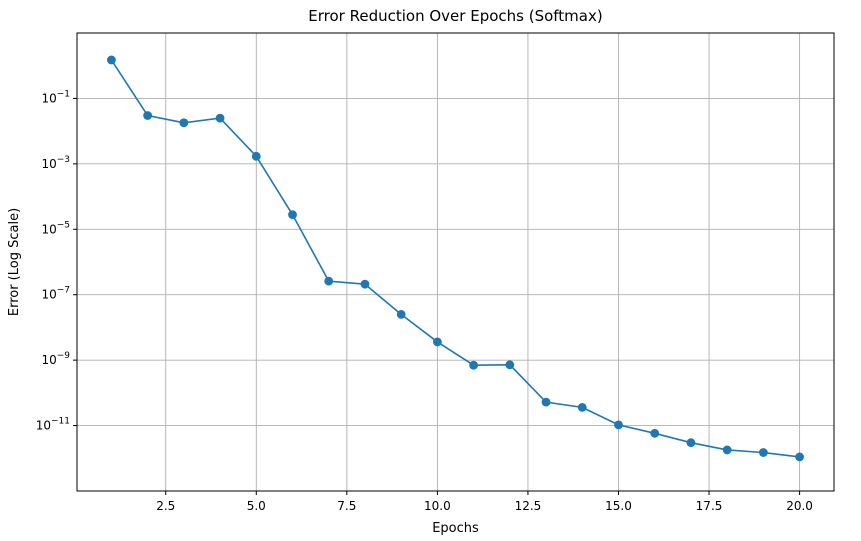  What do you see at coordinates (14, 262) in the screenshot?
I see `y-axis-label: Error (Log Scale)` at bounding box center [14, 262].